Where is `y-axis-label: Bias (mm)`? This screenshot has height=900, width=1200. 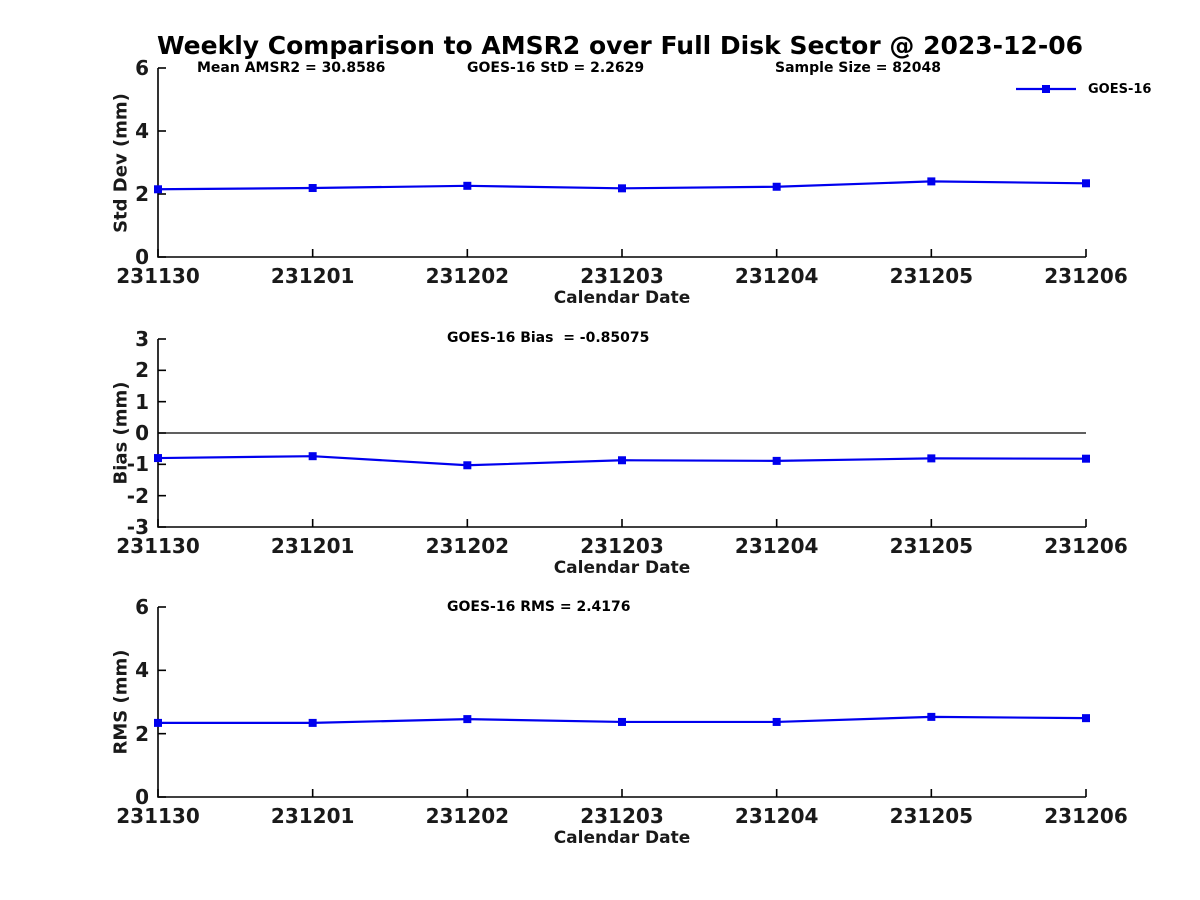
y-axis-label: Bias (mm) is located at coordinates (121, 433).